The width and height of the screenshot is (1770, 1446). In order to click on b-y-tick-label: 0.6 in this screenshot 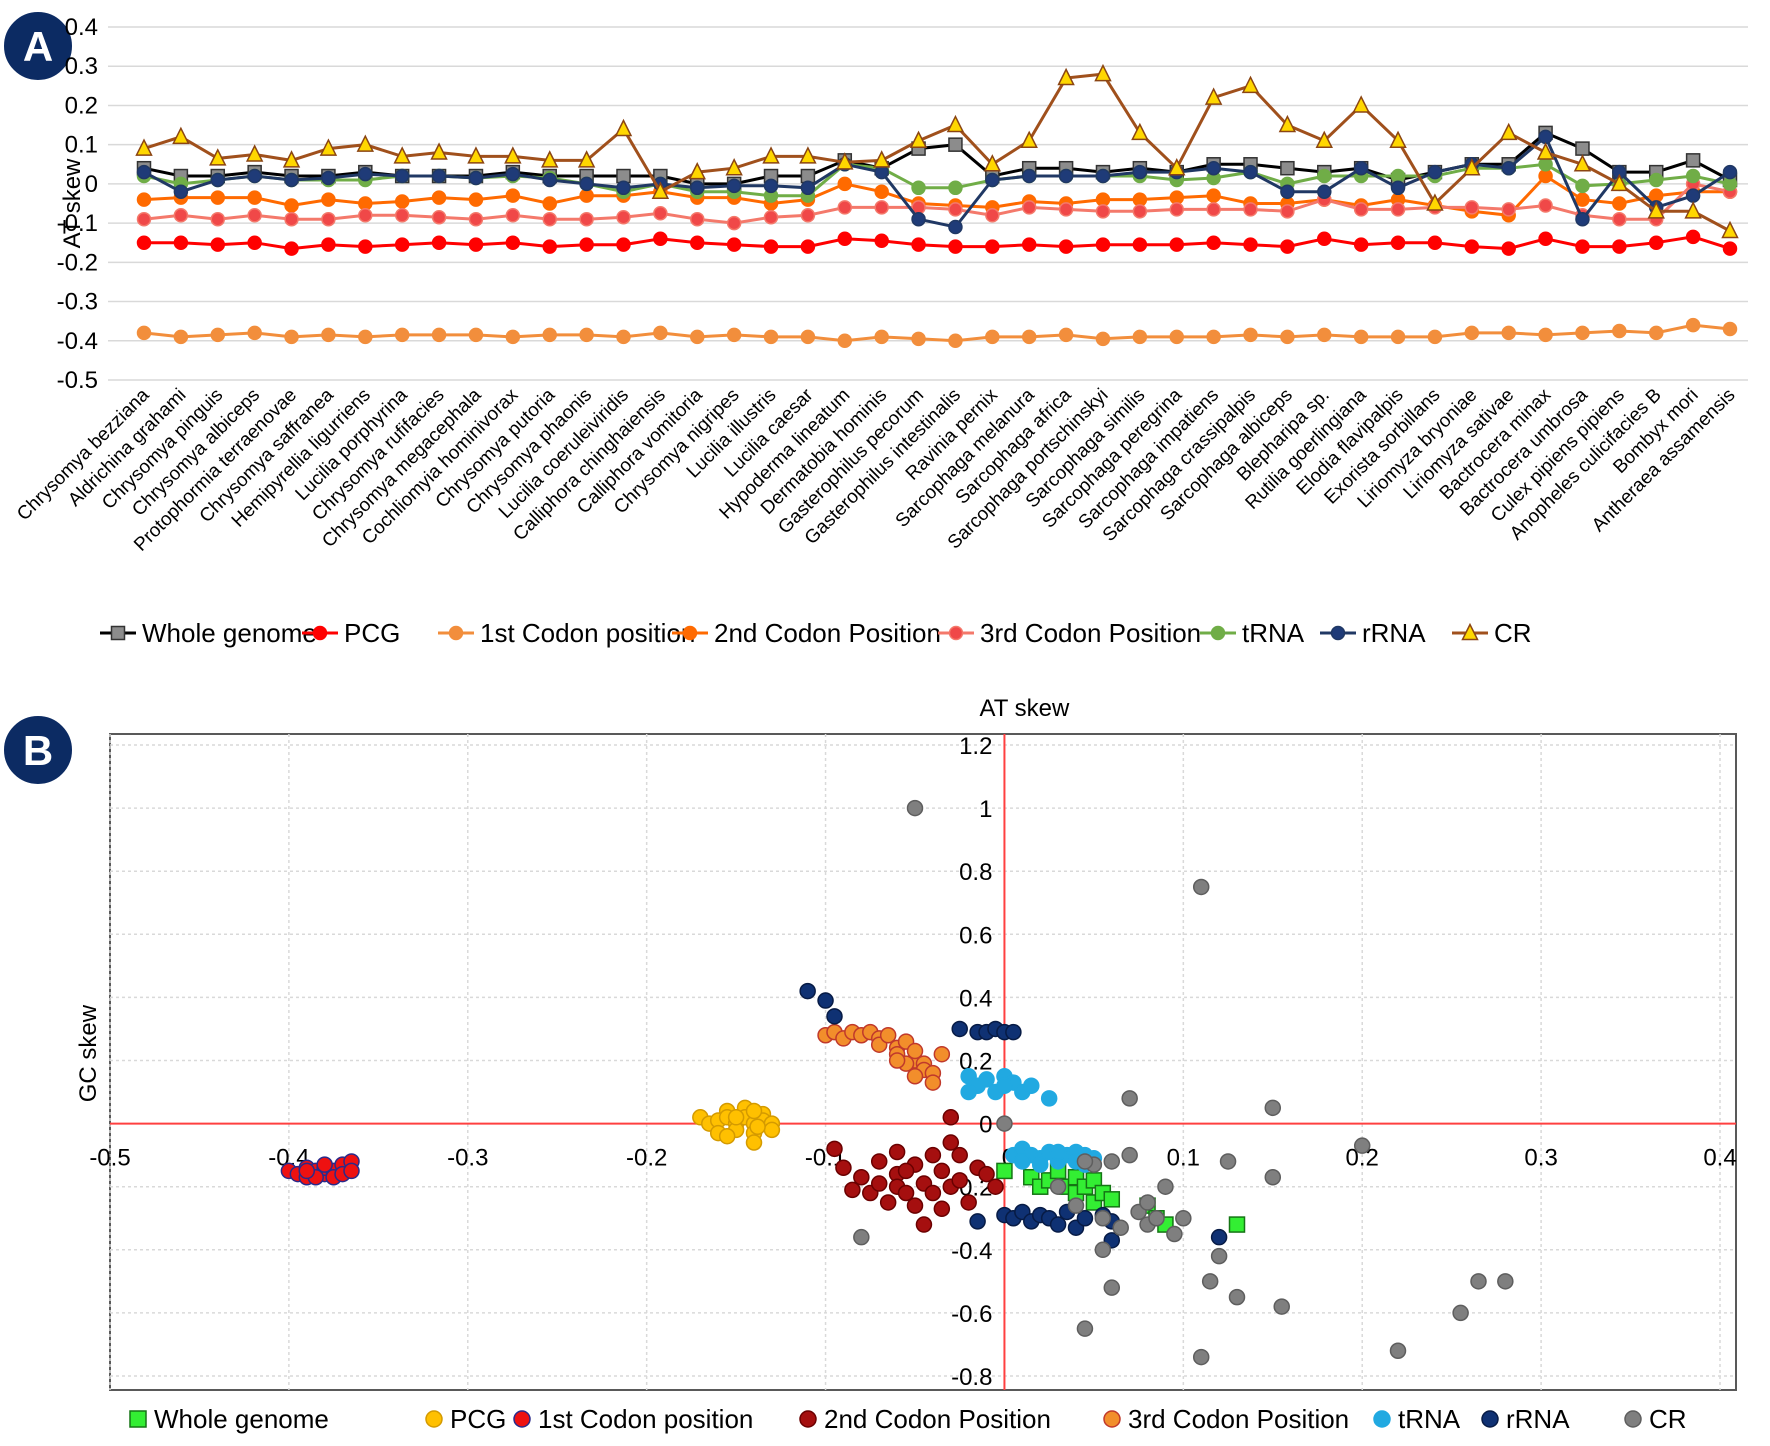, I will do `click(975, 935)`.